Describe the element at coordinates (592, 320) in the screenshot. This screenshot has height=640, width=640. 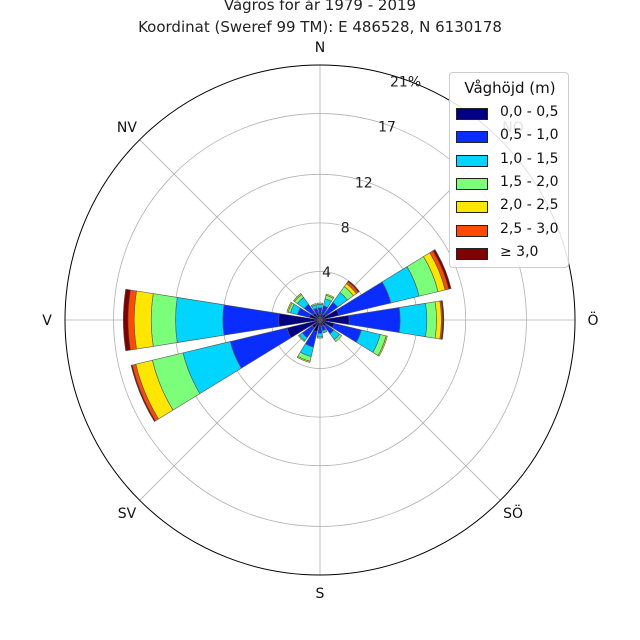
I see `direction-label: Ö` at that location.